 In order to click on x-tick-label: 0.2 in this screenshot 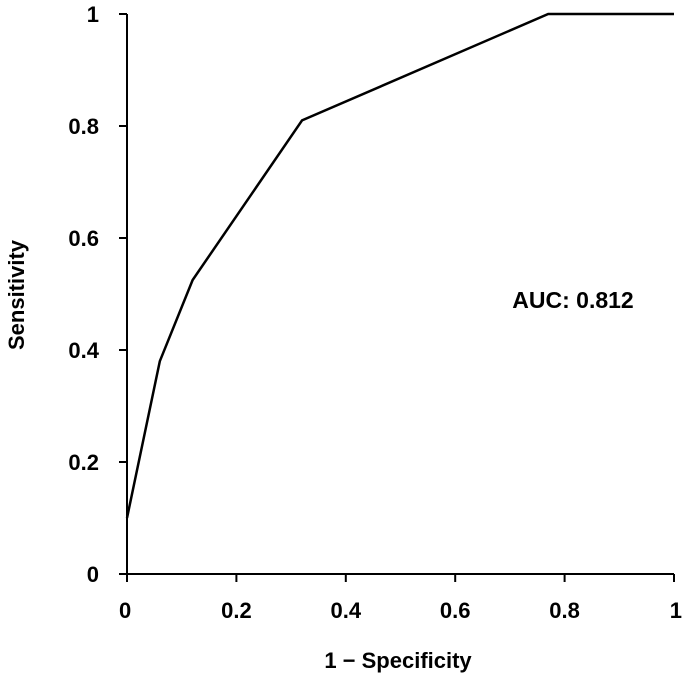, I will do `click(236, 610)`.